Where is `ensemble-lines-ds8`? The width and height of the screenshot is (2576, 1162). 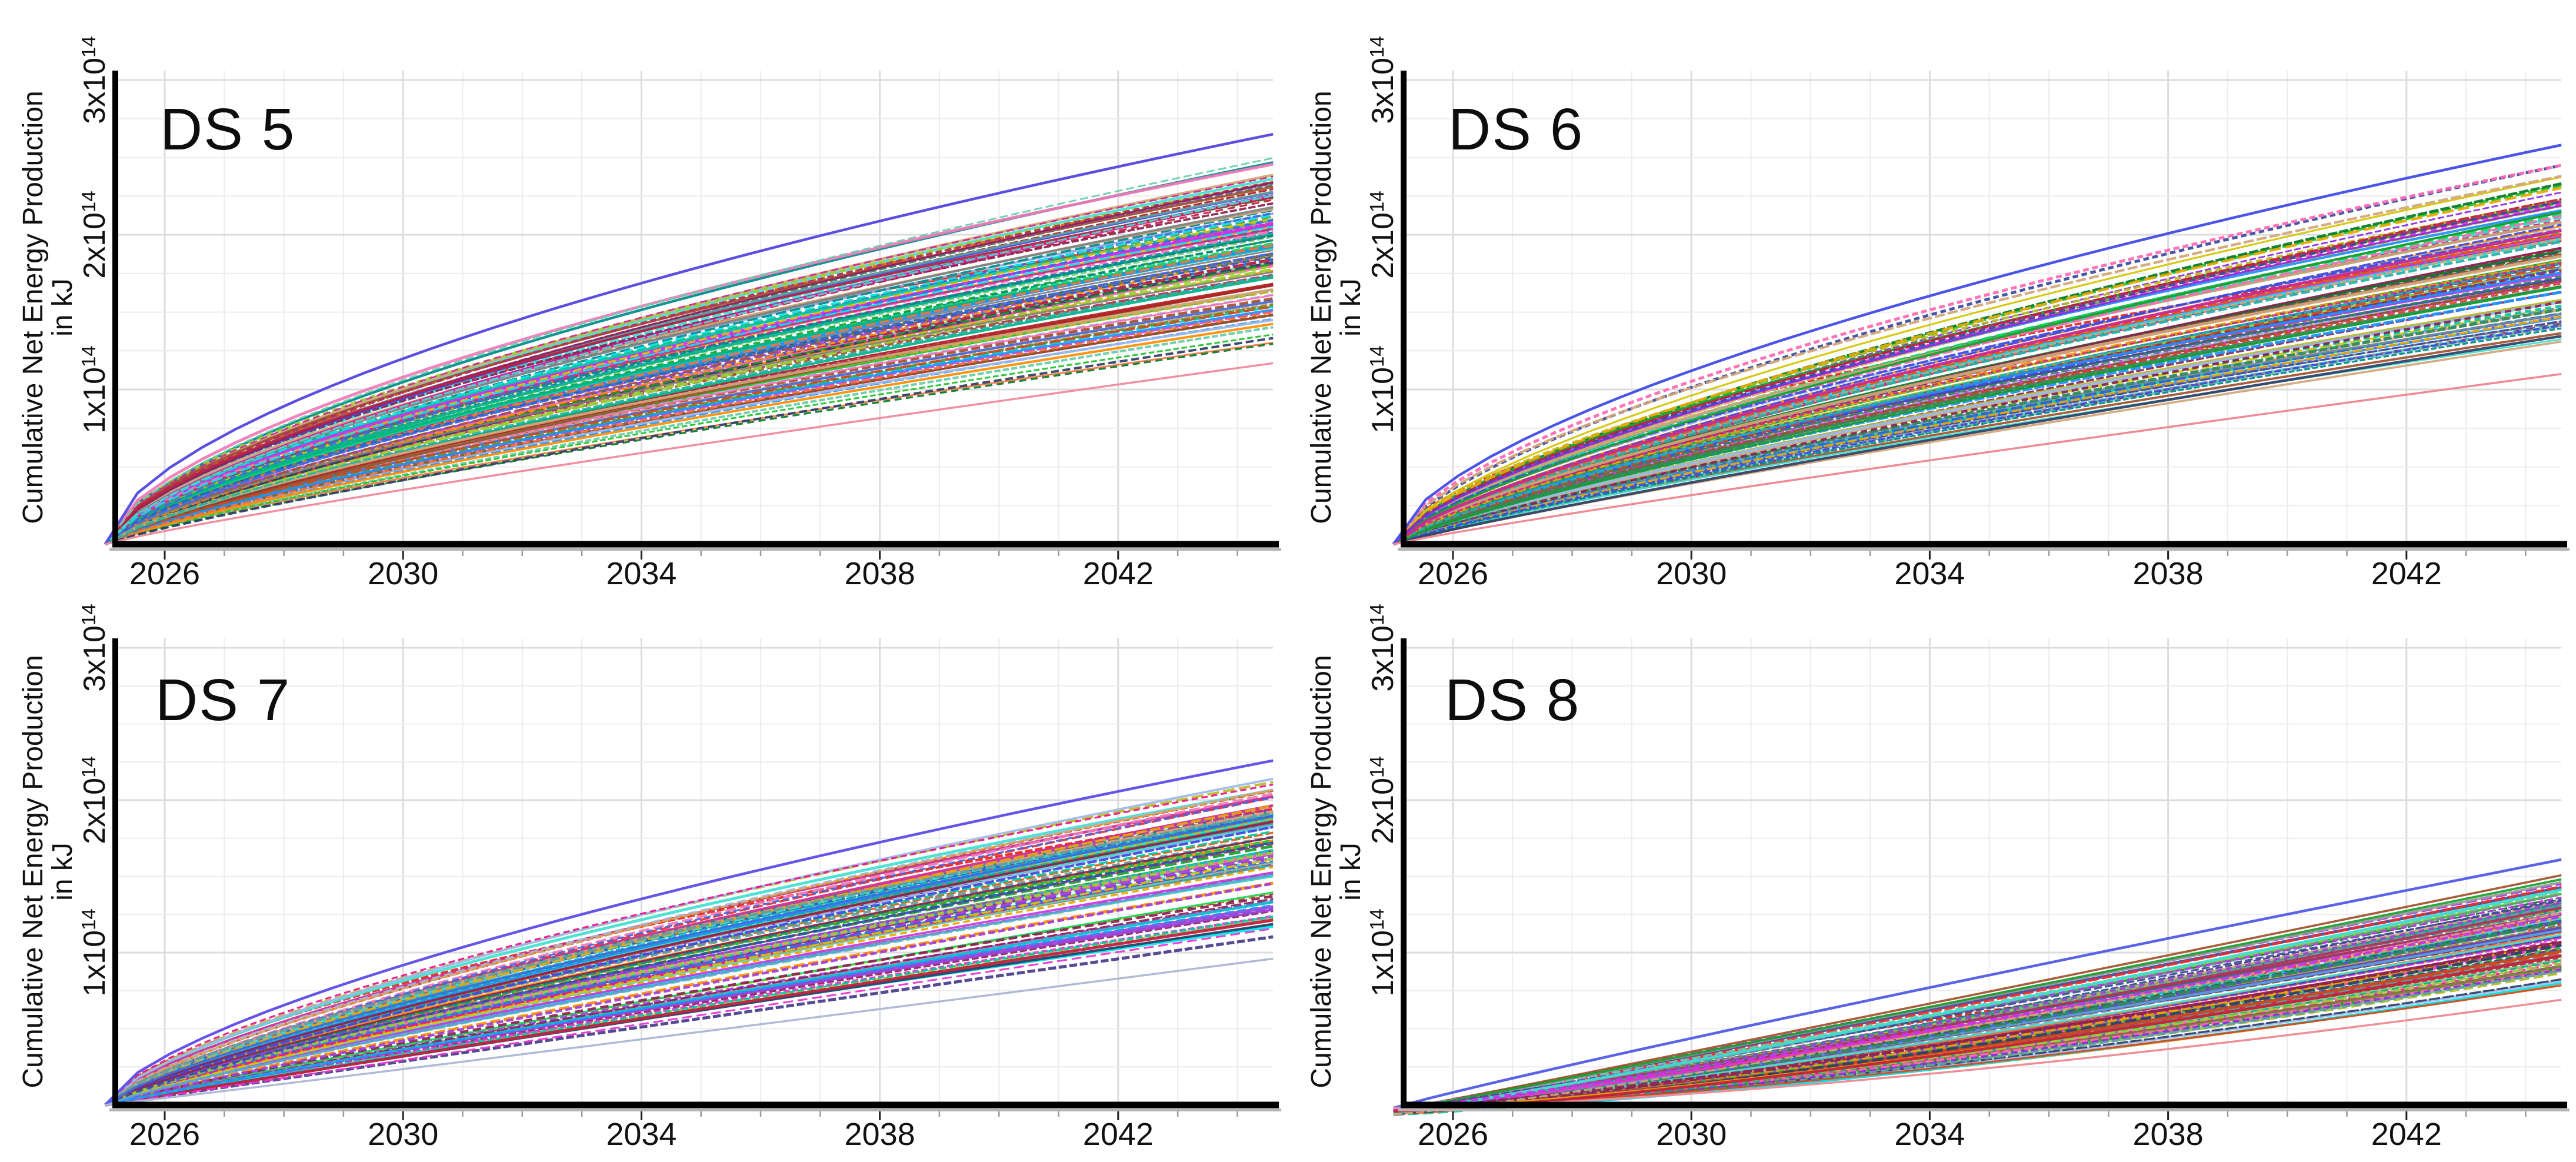
ensemble-lines-ds8 is located at coordinates (1978, 987).